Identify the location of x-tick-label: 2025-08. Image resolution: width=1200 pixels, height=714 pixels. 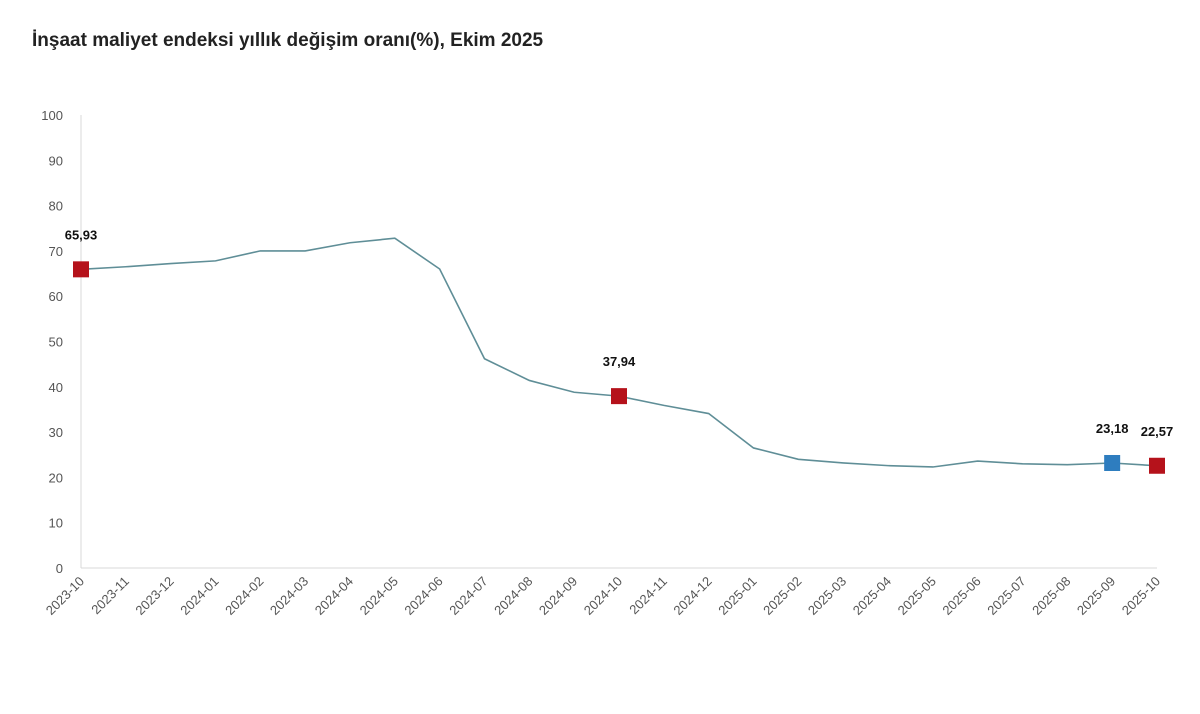
(1051, 596).